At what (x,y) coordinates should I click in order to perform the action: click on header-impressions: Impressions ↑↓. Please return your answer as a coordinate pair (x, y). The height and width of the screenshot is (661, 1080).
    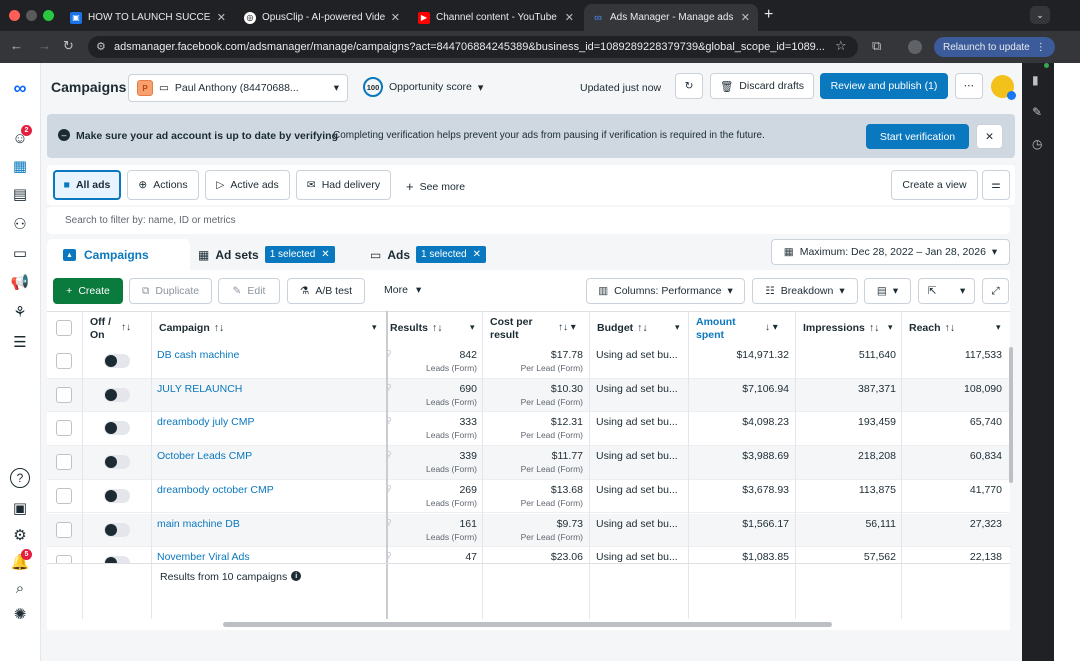
    Looking at the image, I should click on (841, 328).